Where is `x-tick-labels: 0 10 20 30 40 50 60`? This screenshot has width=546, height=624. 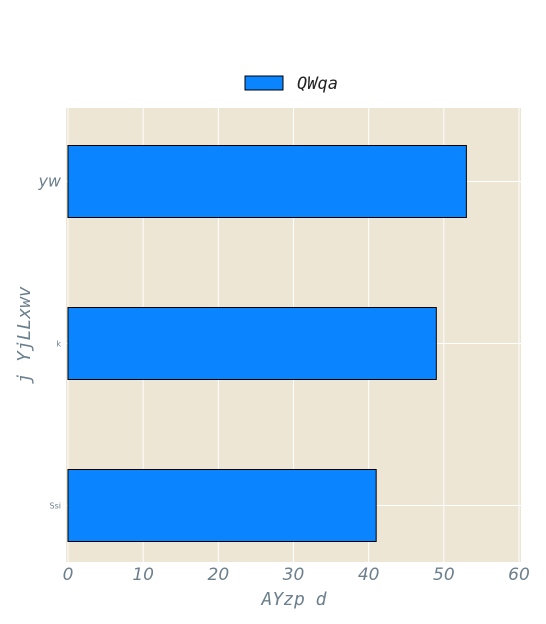
x-tick-labels: 0 10 20 30 40 50 60 is located at coordinates (296, 575).